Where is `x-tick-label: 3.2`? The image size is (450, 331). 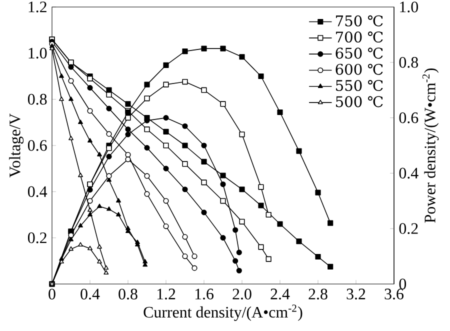 x-tick-label: 3.2 is located at coordinates (356, 294).